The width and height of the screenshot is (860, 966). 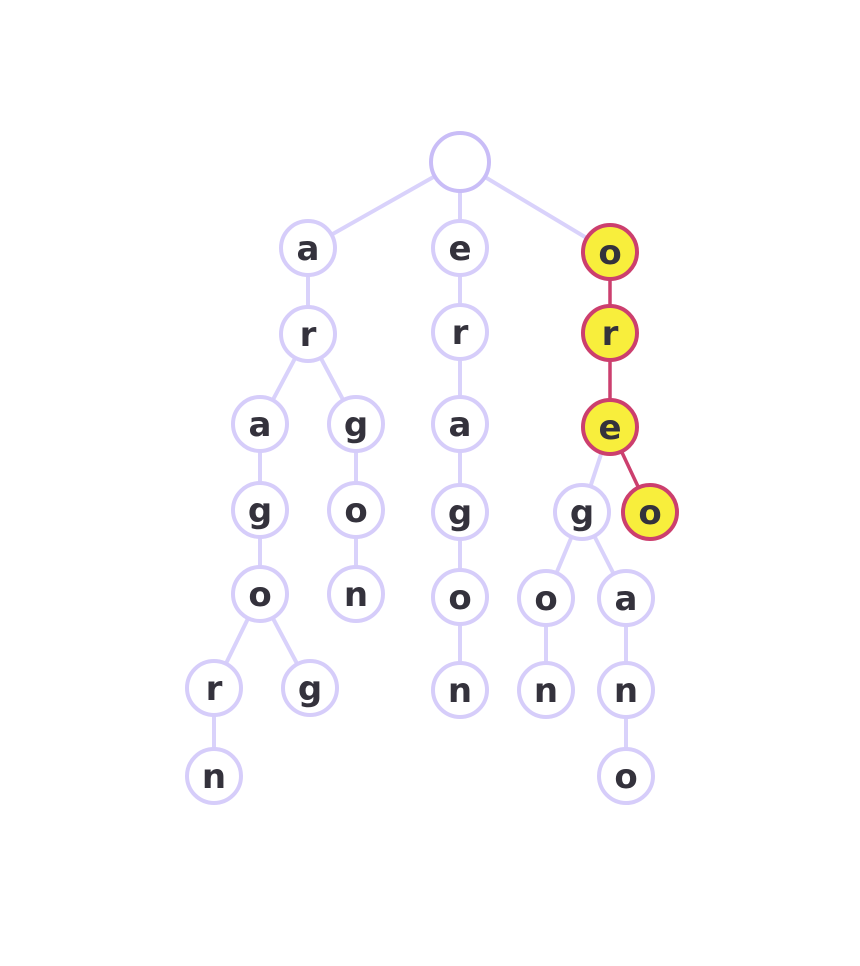 I want to click on trie-node-a2: a, so click(x=260, y=424).